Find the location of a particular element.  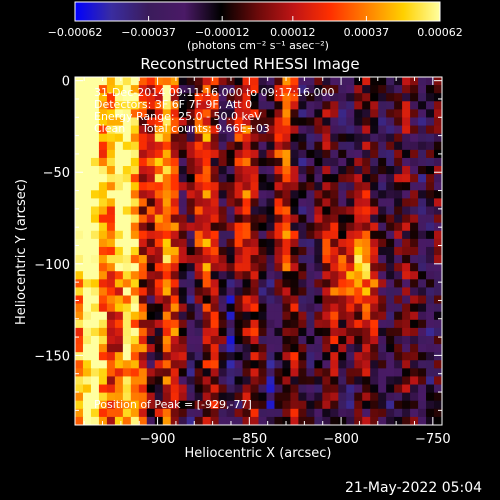

chart-title: Reconstructed RHESSI Image is located at coordinates (249, 64).